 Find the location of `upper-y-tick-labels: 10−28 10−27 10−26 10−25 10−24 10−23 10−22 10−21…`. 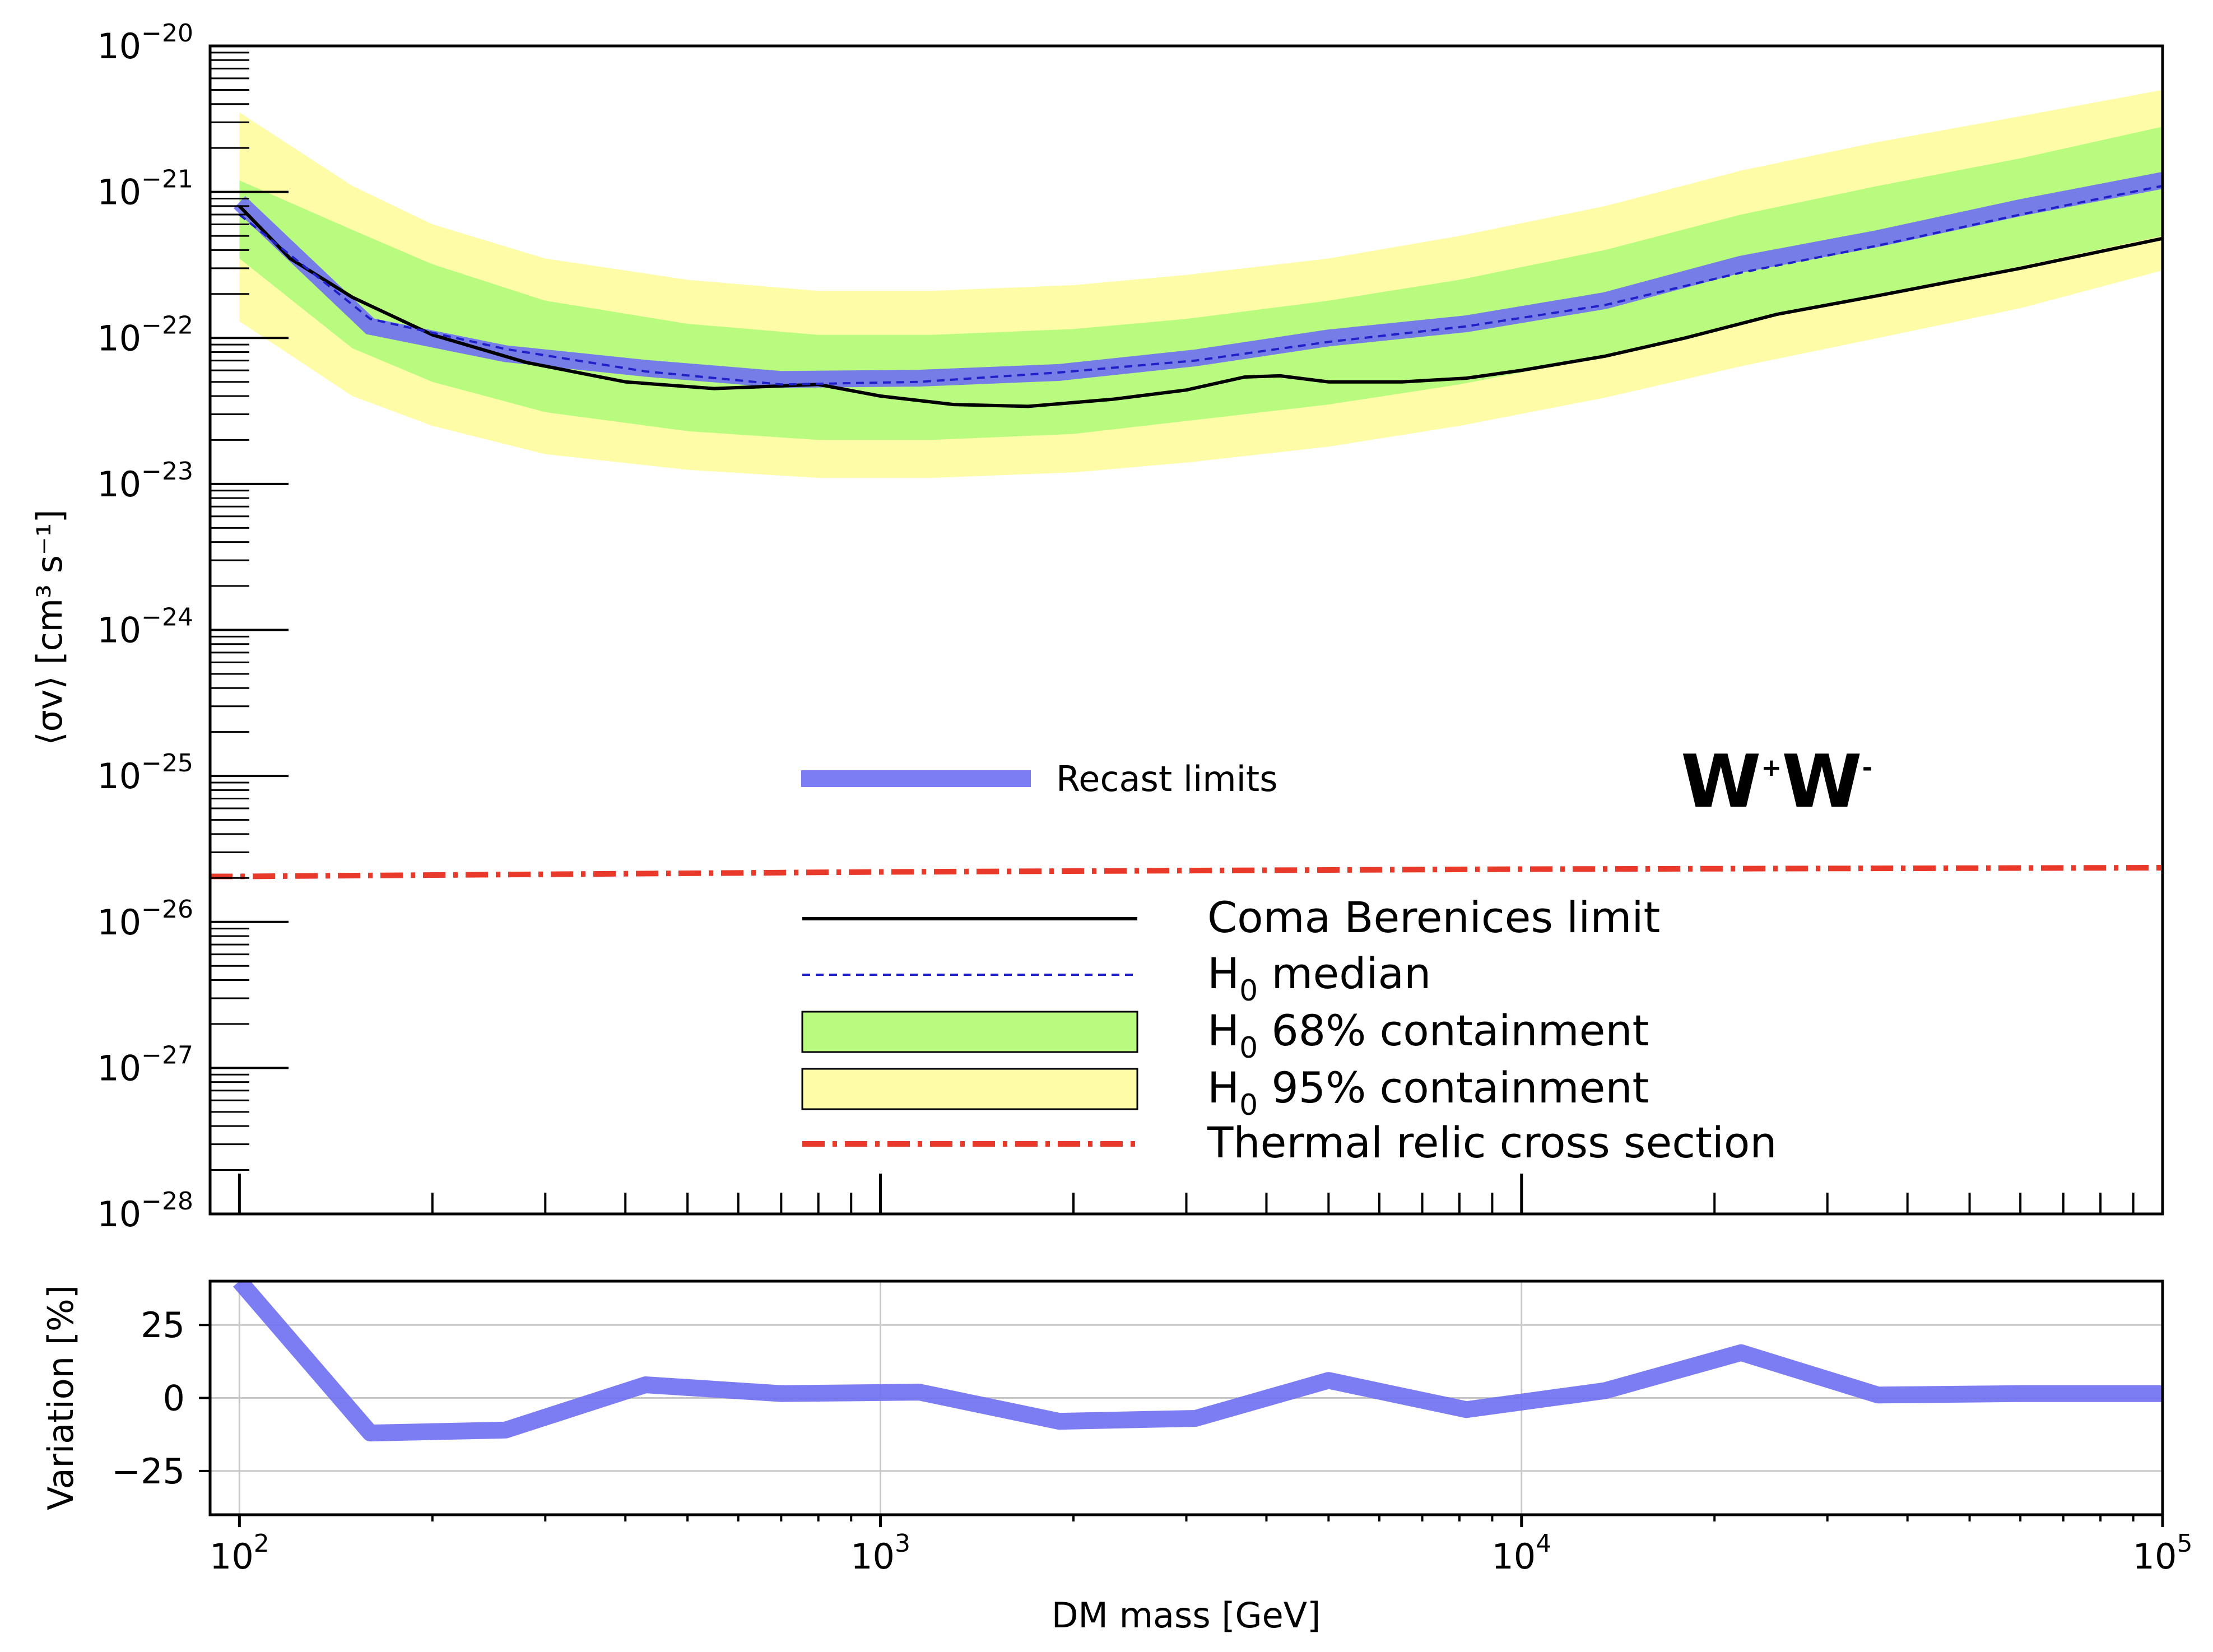

upper-y-tick-labels: 10−28 10−27 10−26 10−25 10−24 10−23 10−22 10−21… is located at coordinates (145, 627).